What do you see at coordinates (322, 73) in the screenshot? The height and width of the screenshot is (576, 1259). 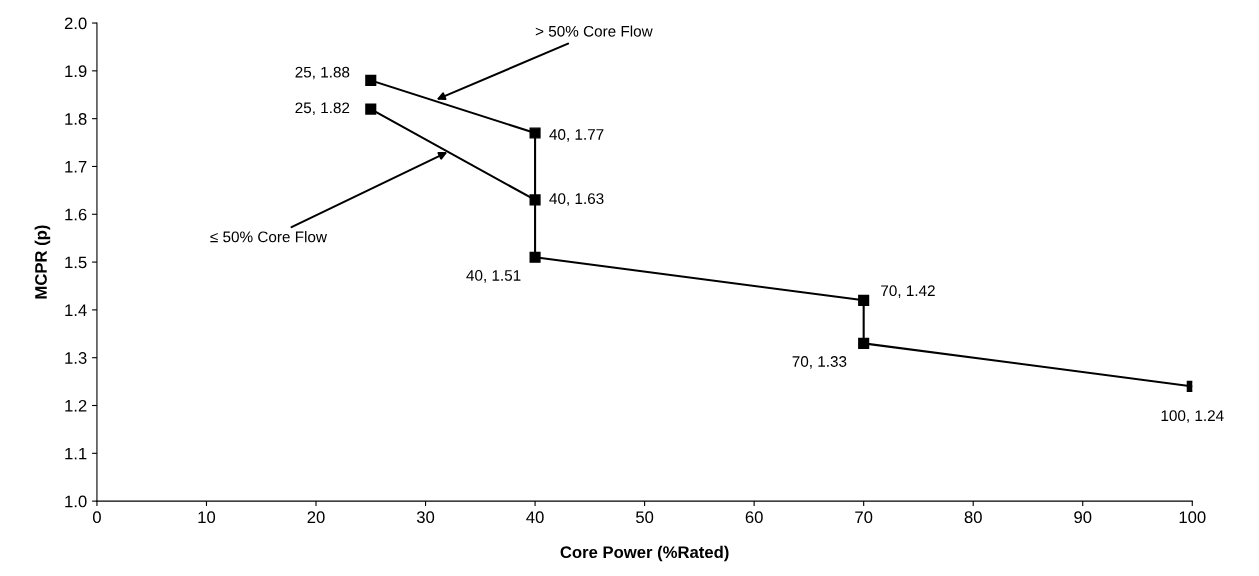 I see `data-label: 25, 1.88` at bounding box center [322, 73].